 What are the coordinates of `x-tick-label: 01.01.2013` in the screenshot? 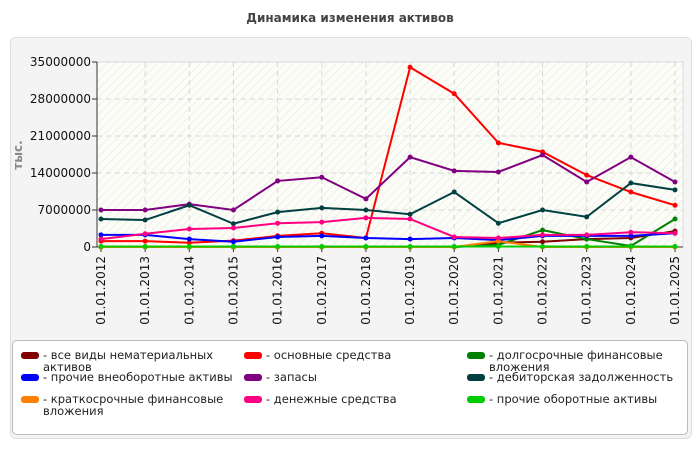 It's located at (145, 290).